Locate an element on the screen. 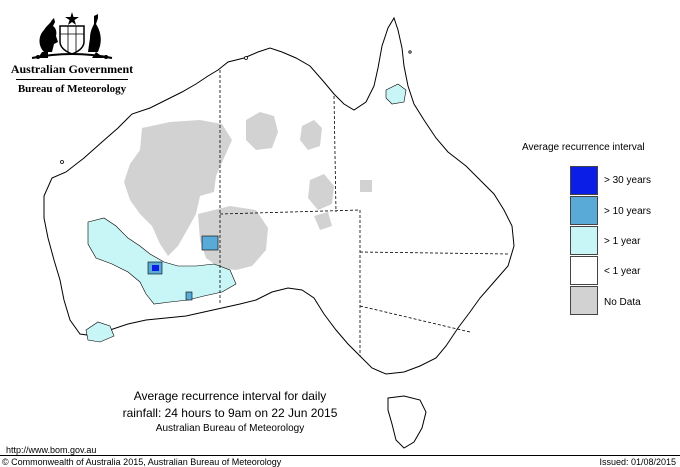 The image size is (680, 467). legend-label-10-years: > 10 years is located at coordinates (627, 211).